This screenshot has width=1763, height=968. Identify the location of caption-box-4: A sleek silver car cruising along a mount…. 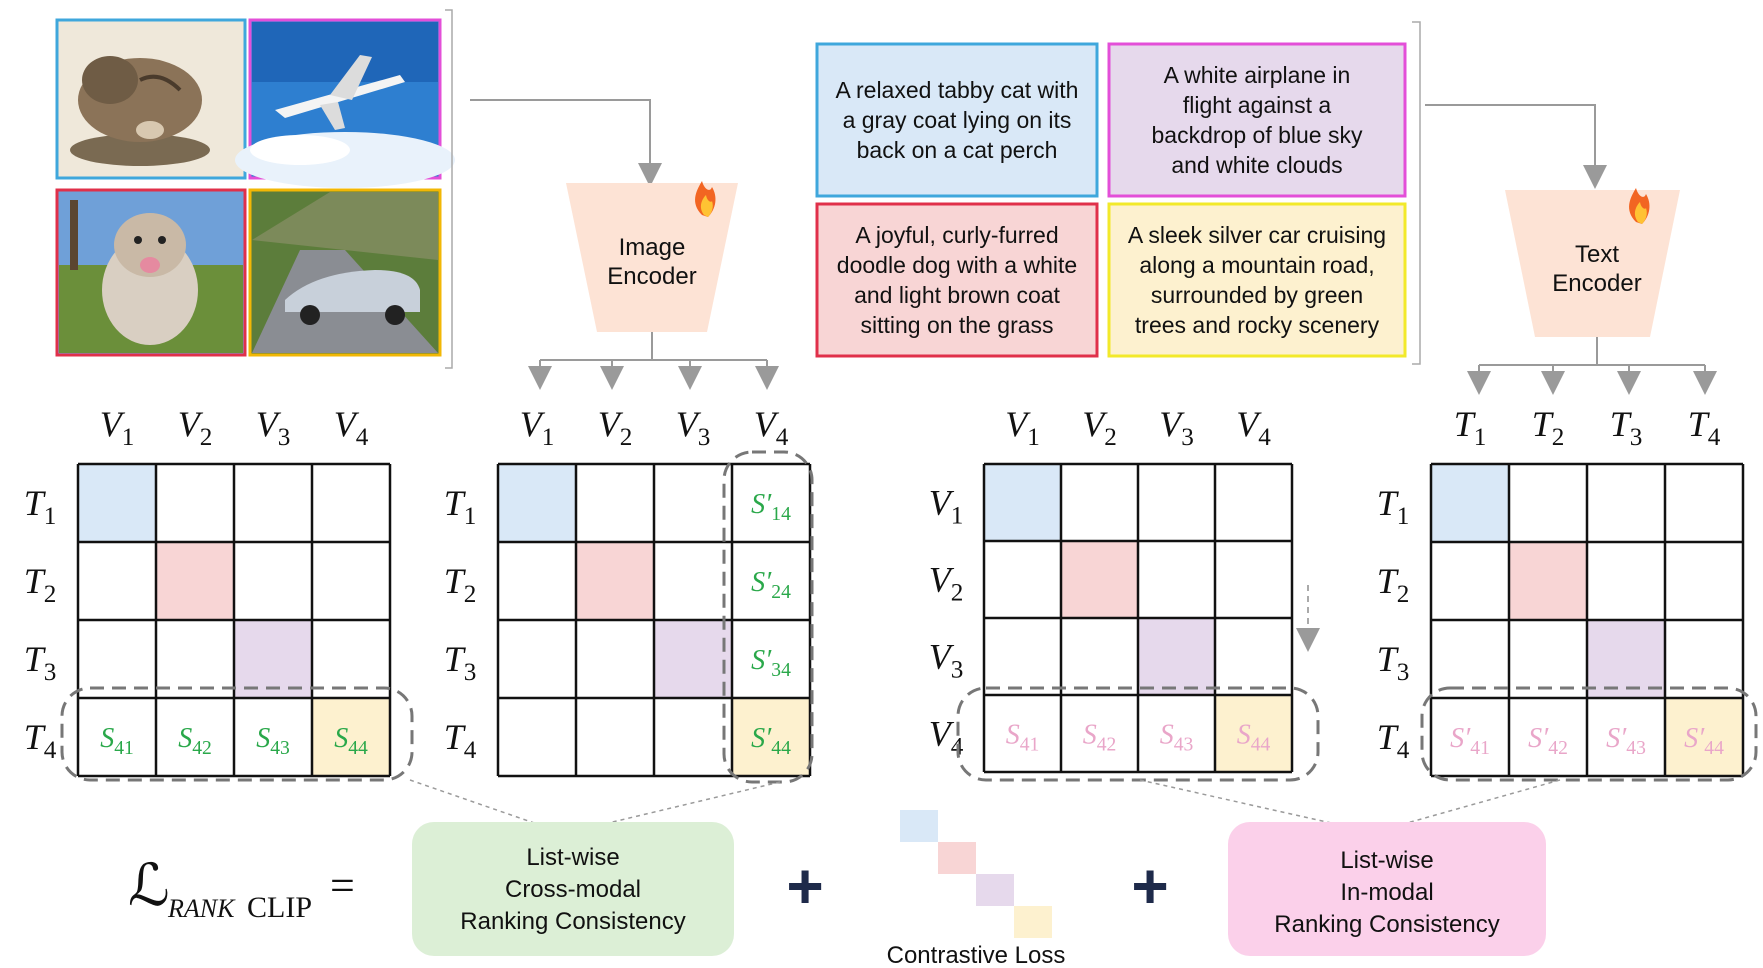
(1257, 280).